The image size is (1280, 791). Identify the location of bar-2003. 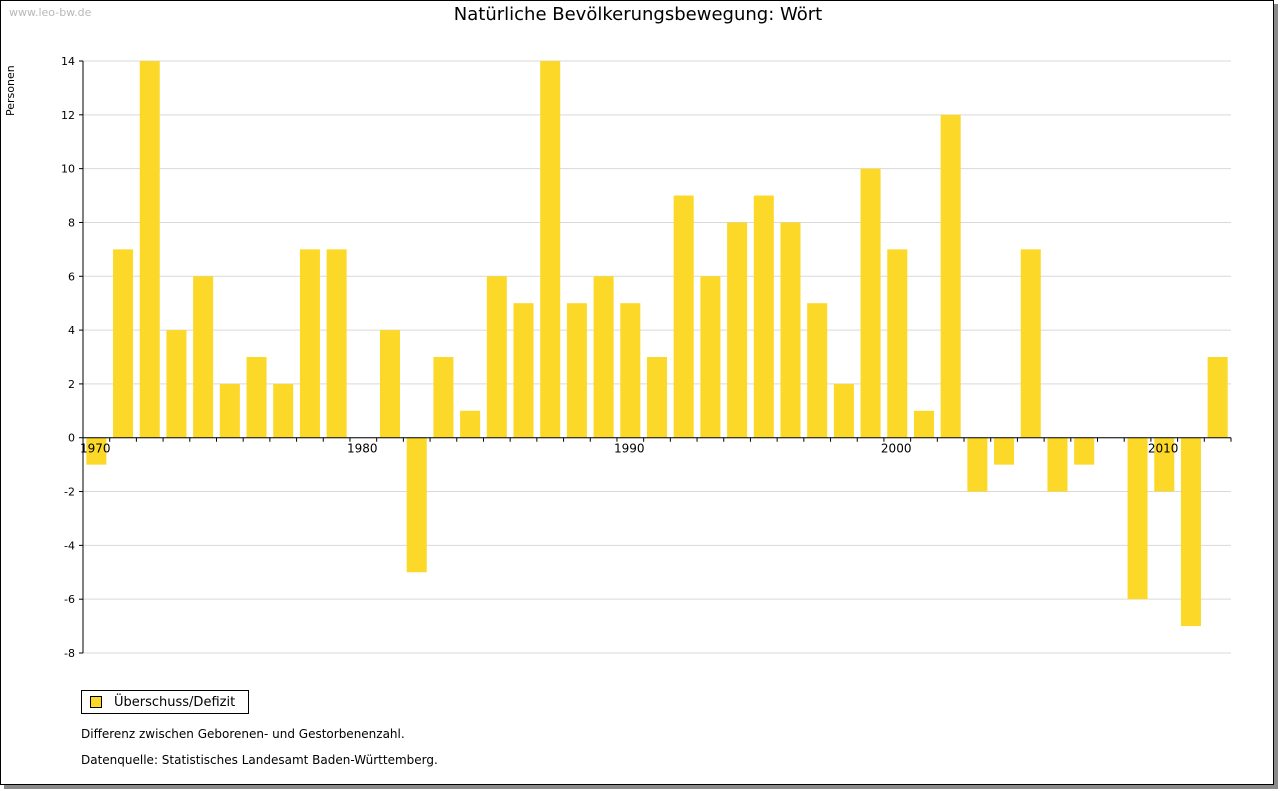
(977, 464).